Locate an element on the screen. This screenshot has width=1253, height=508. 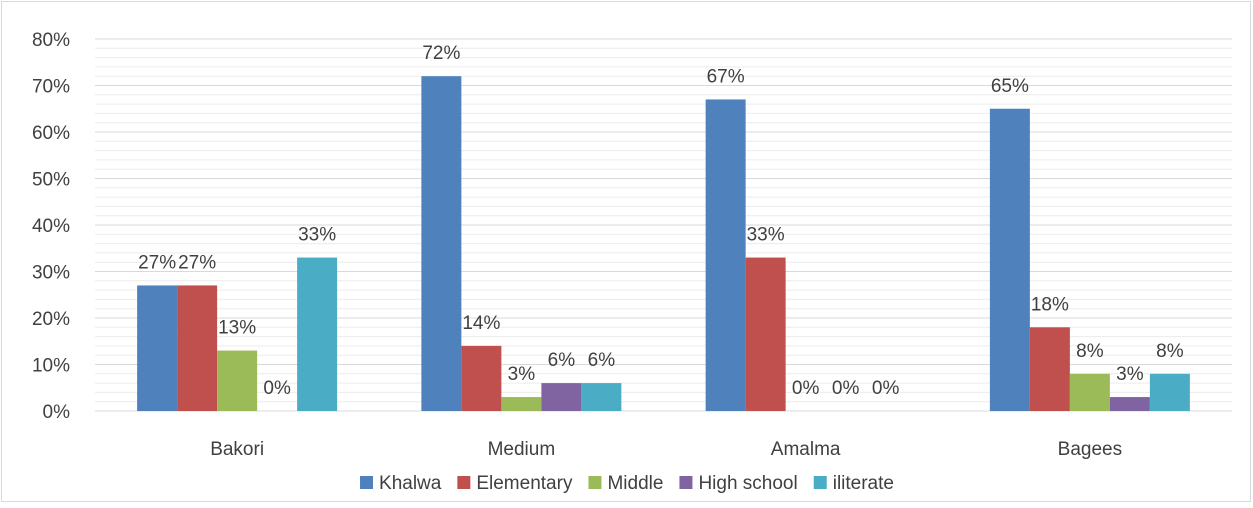
legend-swatch-high-school is located at coordinates (686, 482).